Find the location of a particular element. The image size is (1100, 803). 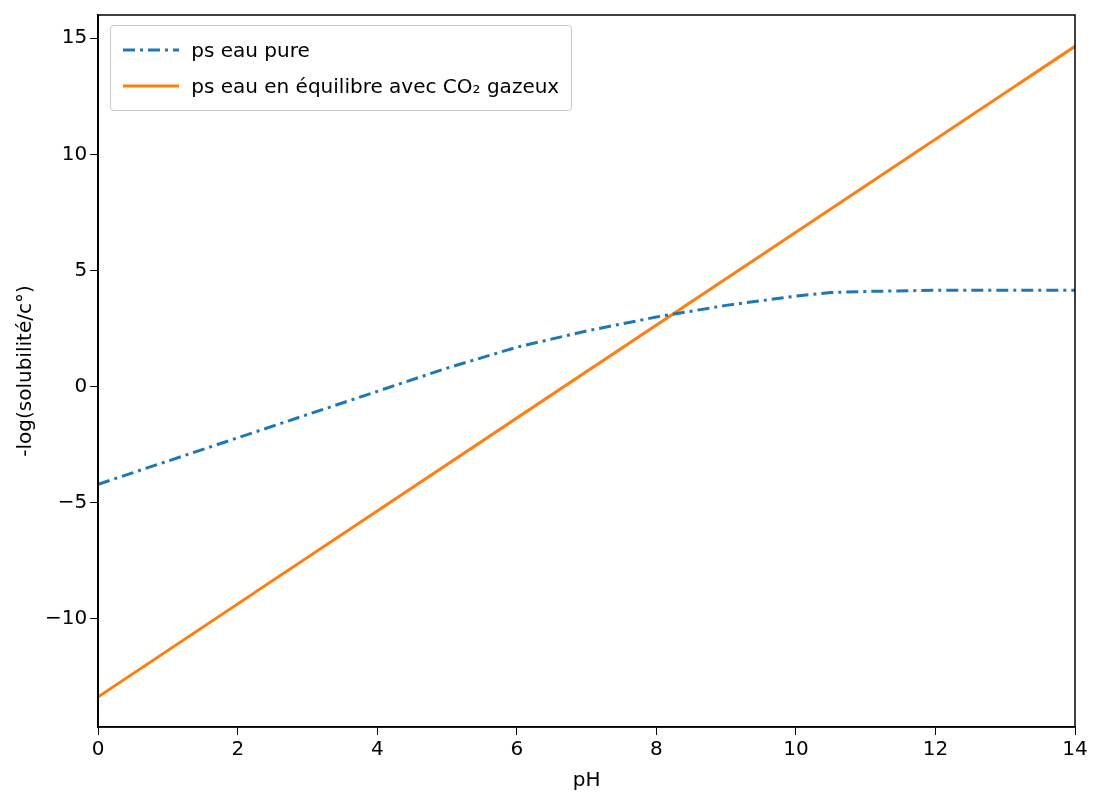

x-tick-label: 8 is located at coordinates (656, 748).